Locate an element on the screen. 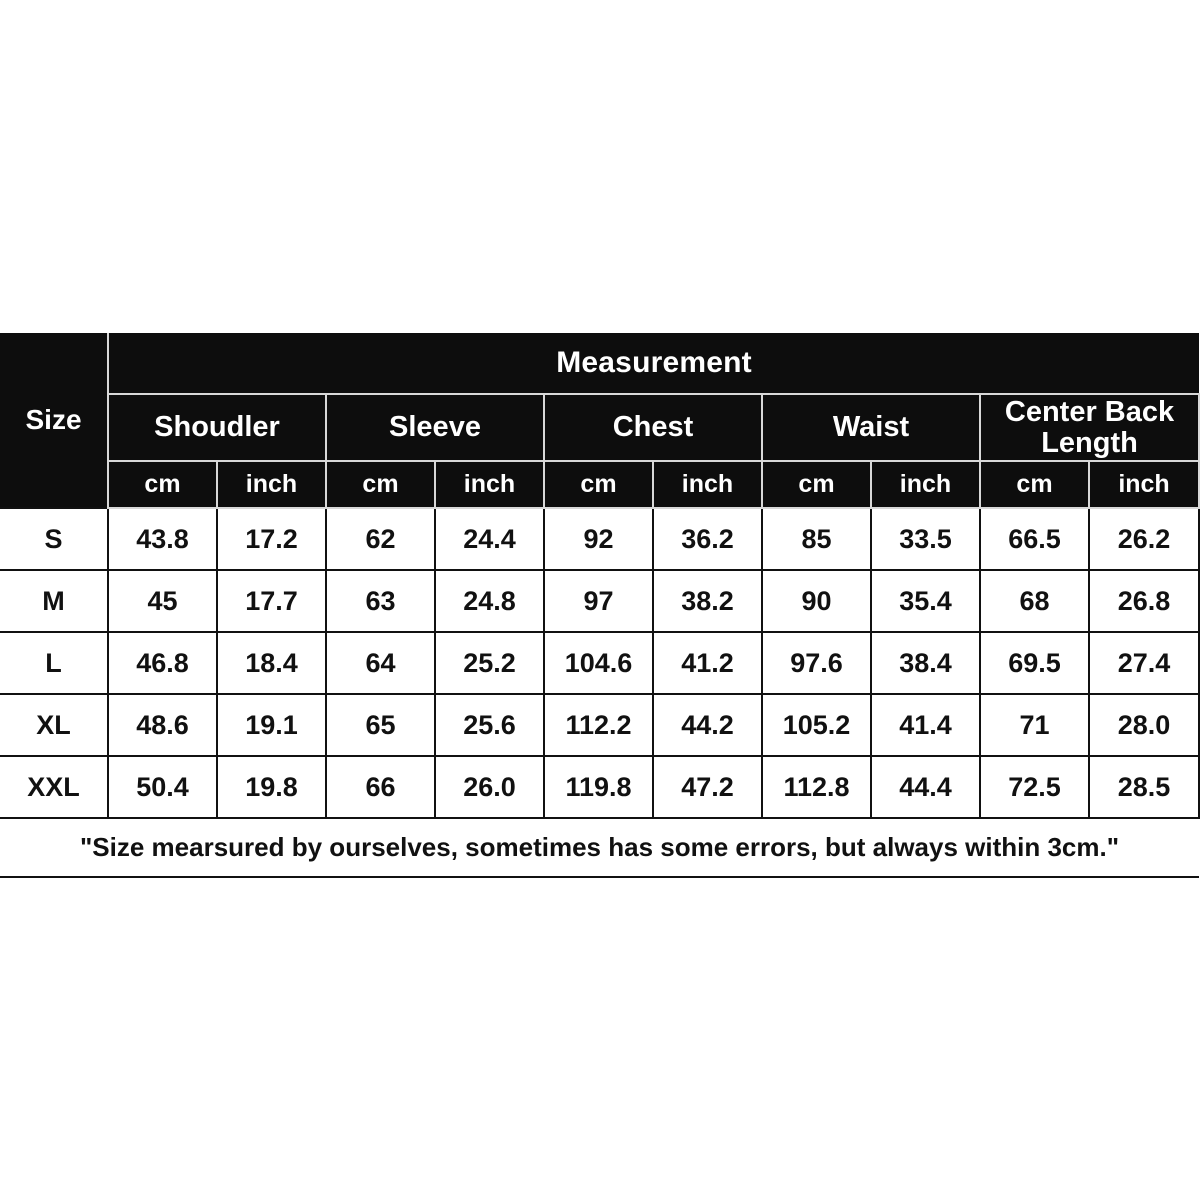 The height and width of the screenshot is (1200, 1200). cell-chest-inch: 44.2 is located at coordinates (707, 725).